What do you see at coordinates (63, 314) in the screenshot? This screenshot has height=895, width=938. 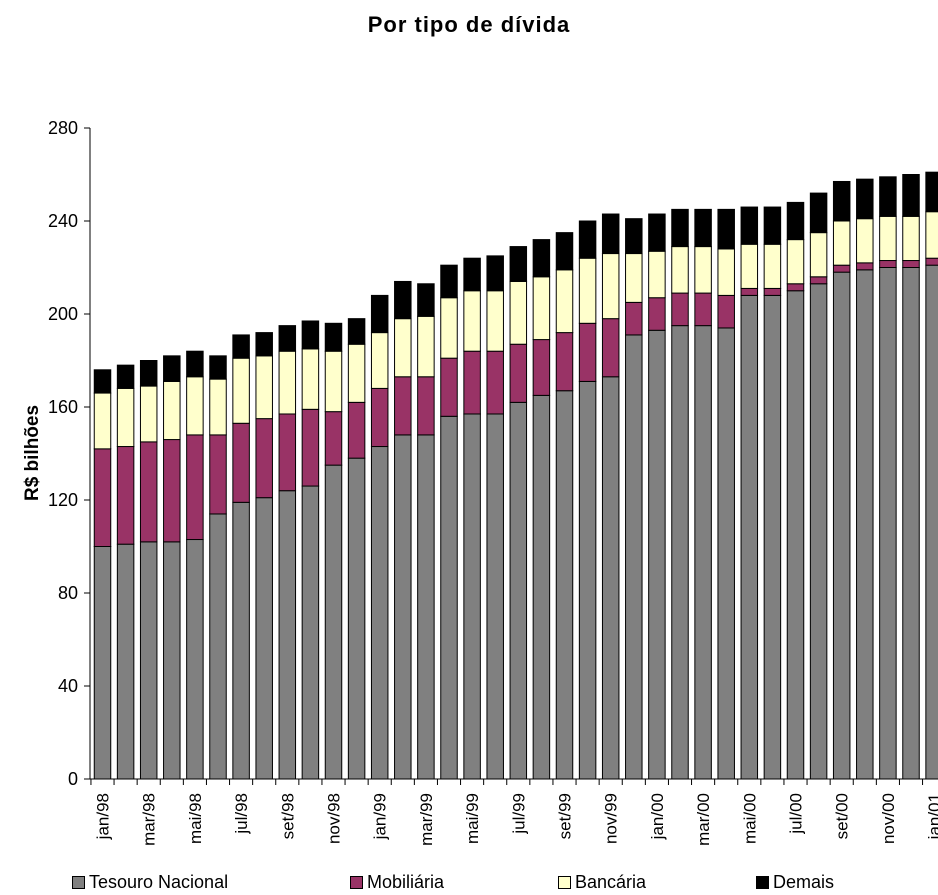 I see `y-tick-label: 200` at bounding box center [63, 314].